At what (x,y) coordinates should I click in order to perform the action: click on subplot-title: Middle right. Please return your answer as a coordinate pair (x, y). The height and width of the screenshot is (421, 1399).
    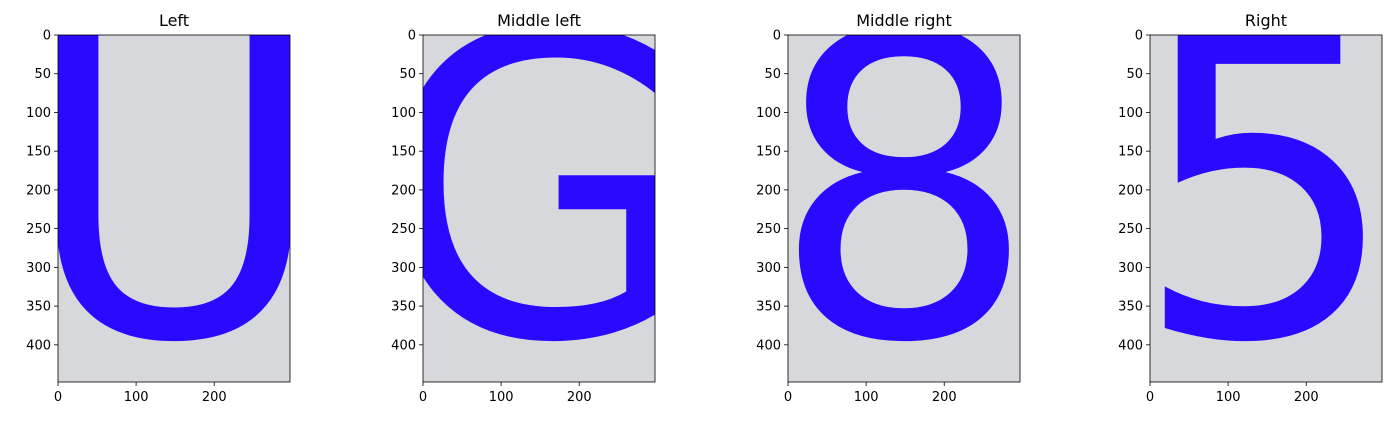
    Looking at the image, I should click on (904, 20).